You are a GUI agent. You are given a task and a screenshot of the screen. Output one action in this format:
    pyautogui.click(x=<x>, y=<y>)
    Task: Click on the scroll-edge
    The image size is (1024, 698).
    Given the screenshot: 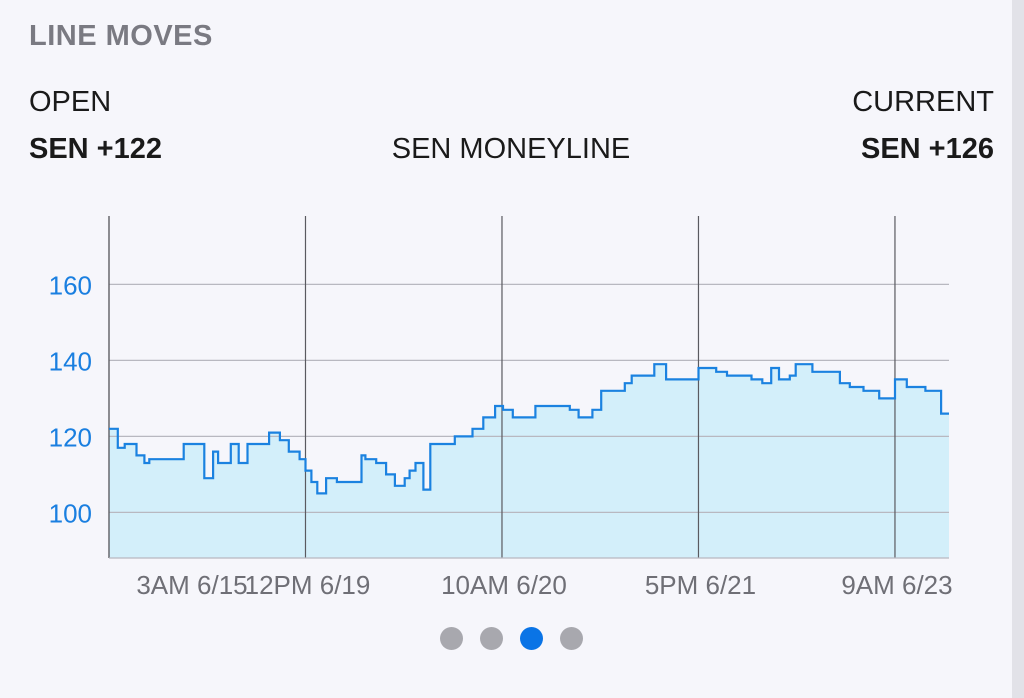 What is the action you would take?
    pyautogui.click(x=1018, y=349)
    